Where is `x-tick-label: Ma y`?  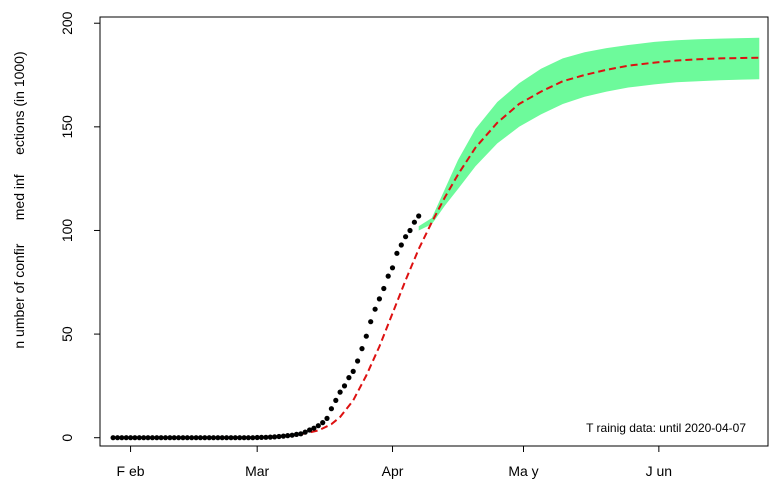 x-tick-label: Ma y is located at coordinates (523, 471).